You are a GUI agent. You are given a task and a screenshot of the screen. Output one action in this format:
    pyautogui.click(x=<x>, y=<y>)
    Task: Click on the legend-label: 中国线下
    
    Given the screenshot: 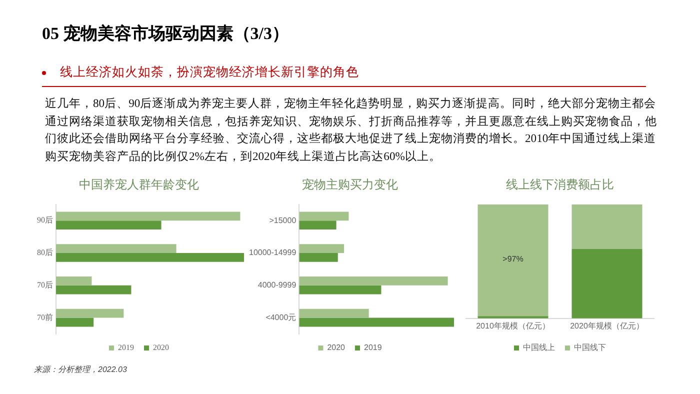 What is the action you would take?
    pyautogui.click(x=590, y=347)
    